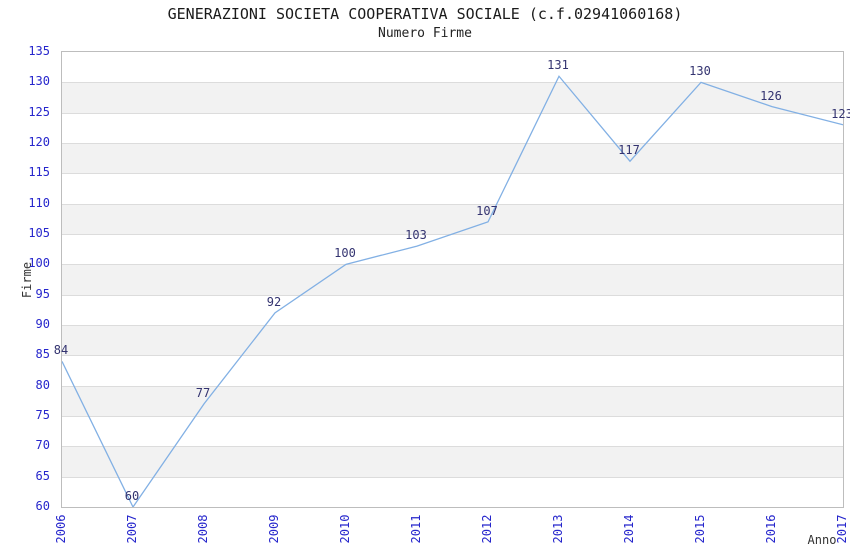 The image size is (850, 550). I want to click on data-point-label: 131, so click(558, 65).